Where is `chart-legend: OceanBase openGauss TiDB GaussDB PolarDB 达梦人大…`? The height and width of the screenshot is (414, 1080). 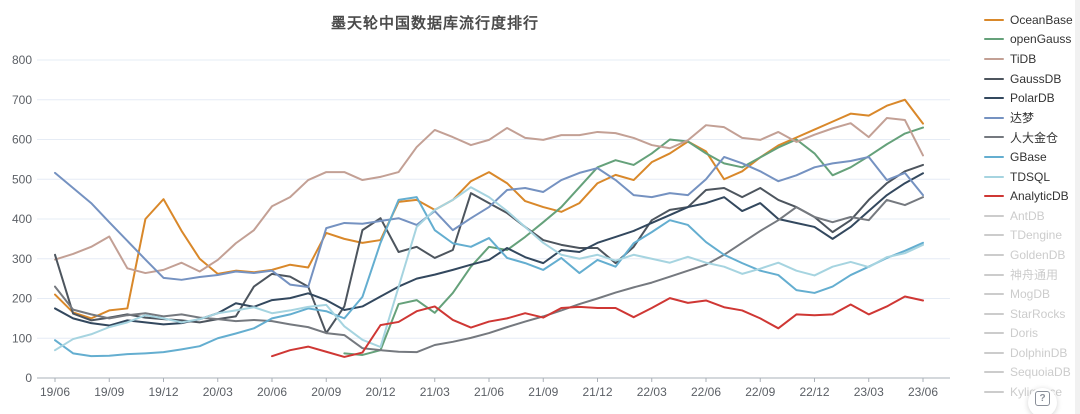
chart-legend: OceanBase openGauss TiDB GaussDB PolarDB 达梦人大… is located at coordinates (1032, 206).